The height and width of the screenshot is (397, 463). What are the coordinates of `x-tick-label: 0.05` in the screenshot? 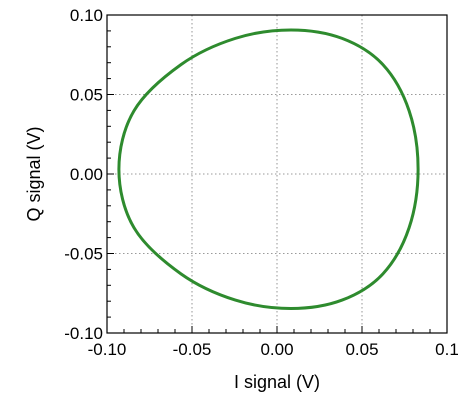 It's located at (361, 349).